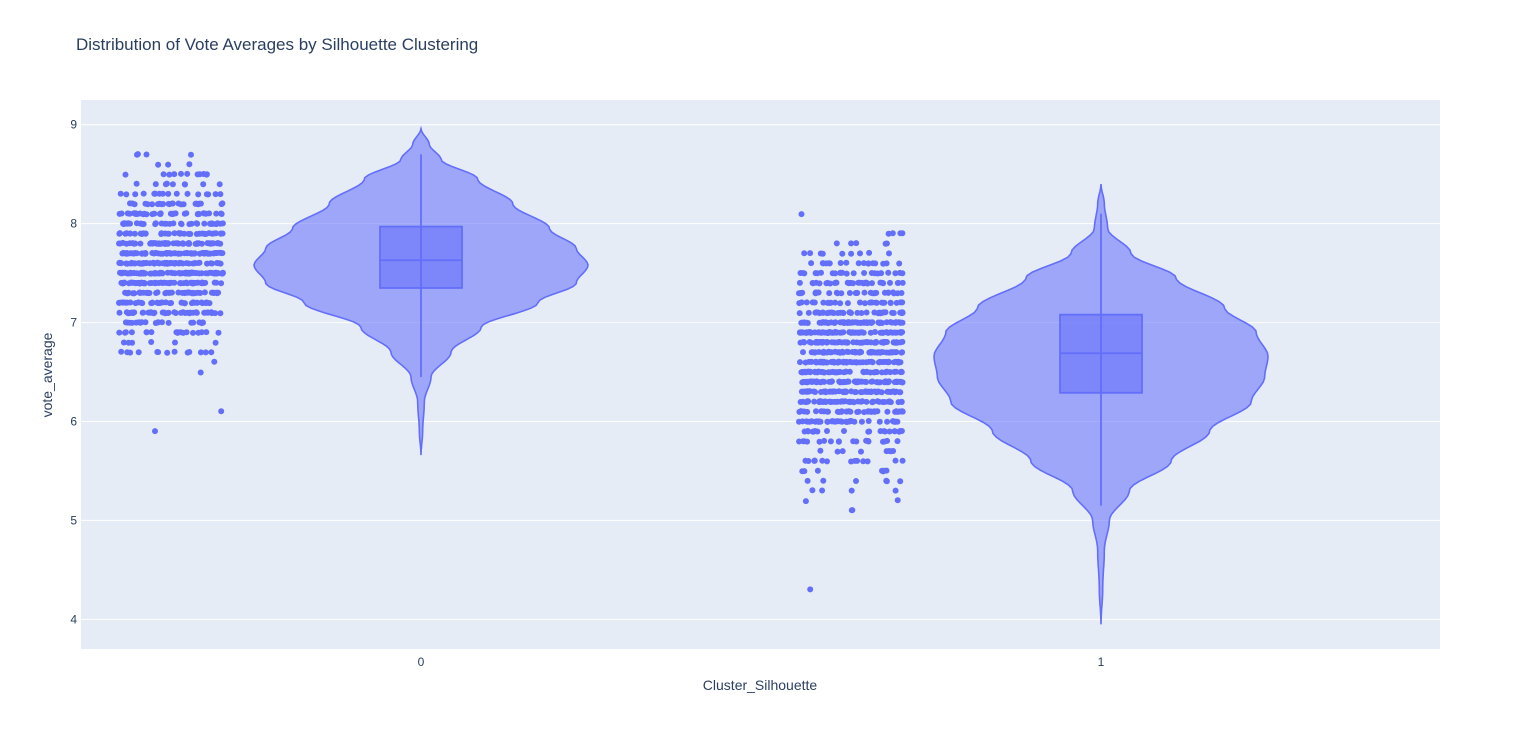 The height and width of the screenshot is (729, 1520). I want to click on y-axis-label: vote_average, so click(47, 374).